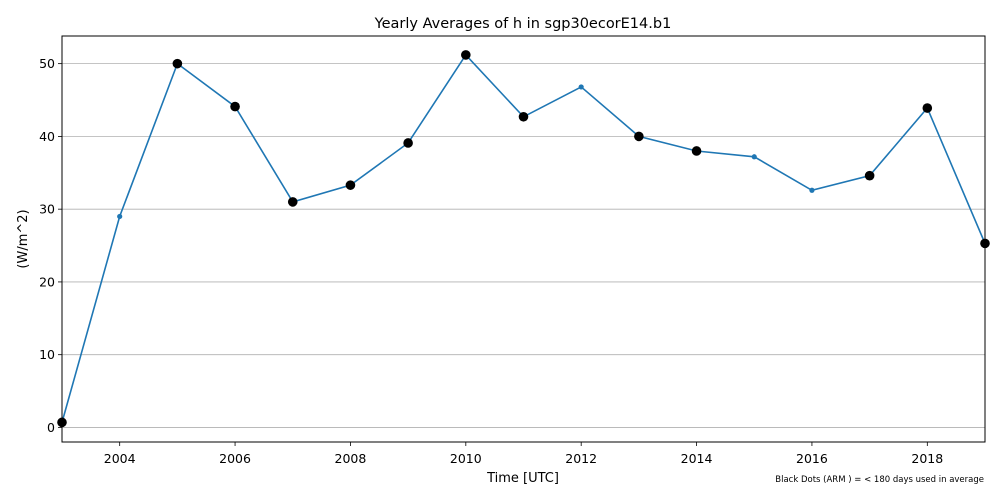 The image size is (1000, 500). I want to click on x-tick-label: 2004, so click(120, 458).